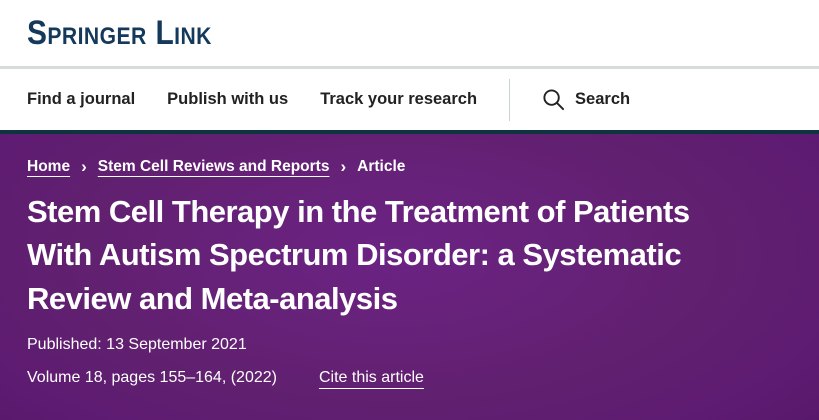 This screenshot has height=420, width=819. I want to click on breadcrumb-article: Article, so click(381, 166).